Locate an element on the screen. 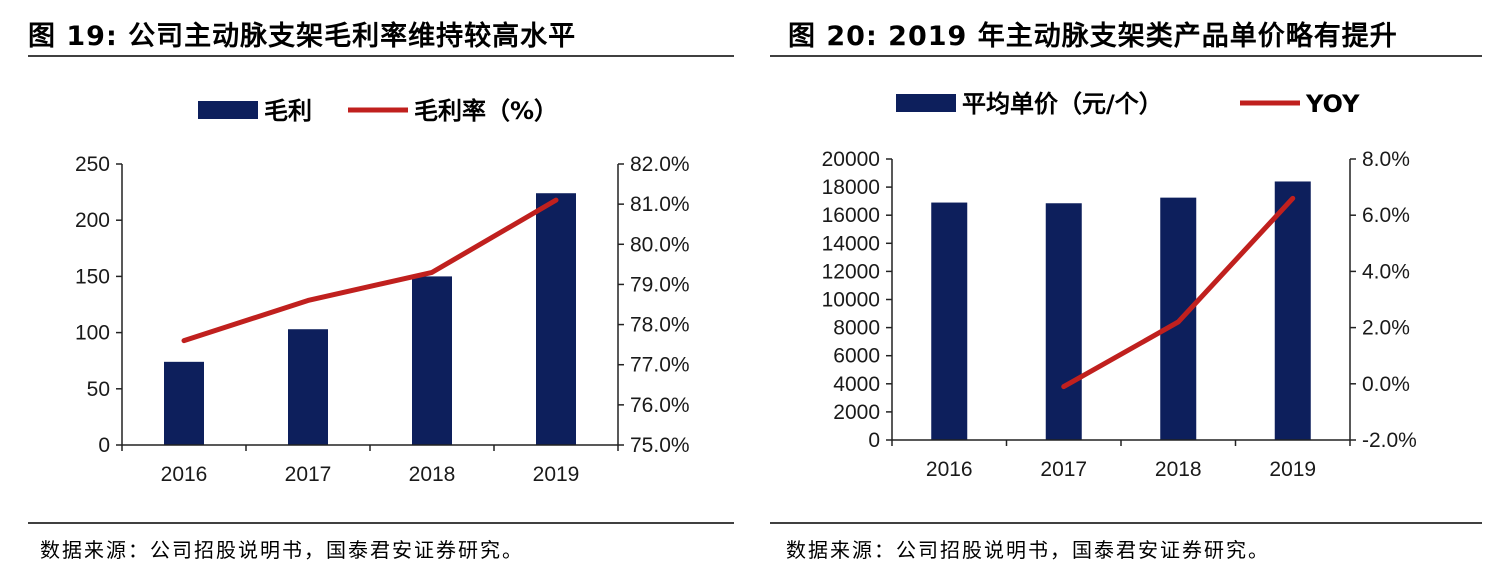 Image resolution: width=1500 pixels, height=586 pixels. left-left-tick-label: 200 is located at coordinates (92, 220).